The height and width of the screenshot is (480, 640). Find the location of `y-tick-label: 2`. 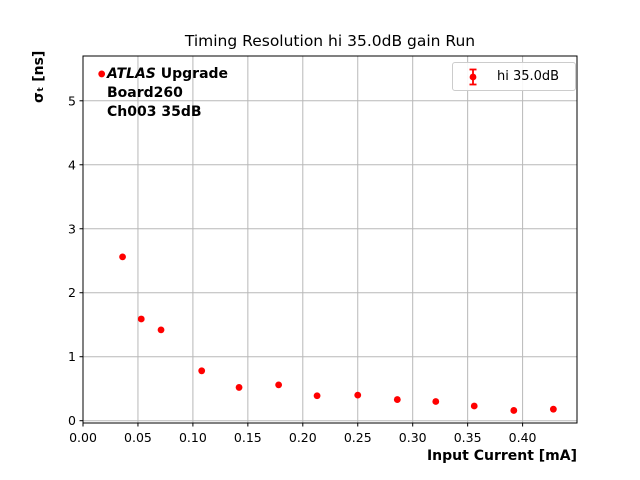

y-tick-label: 2 is located at coordinates (72, 292).